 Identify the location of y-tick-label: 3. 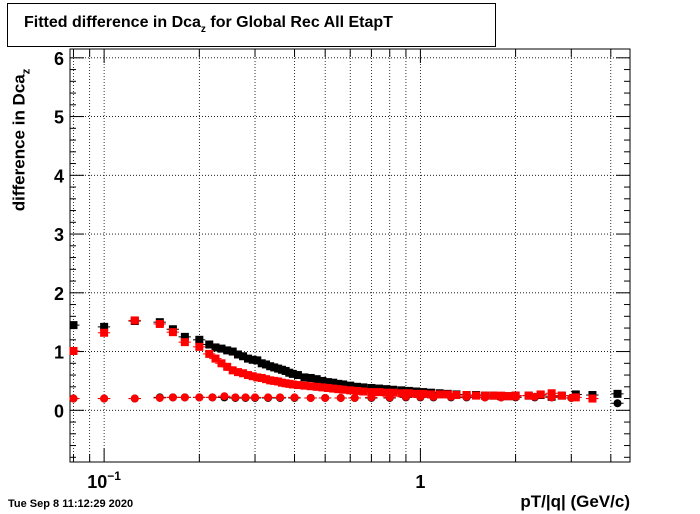
(59, 235).